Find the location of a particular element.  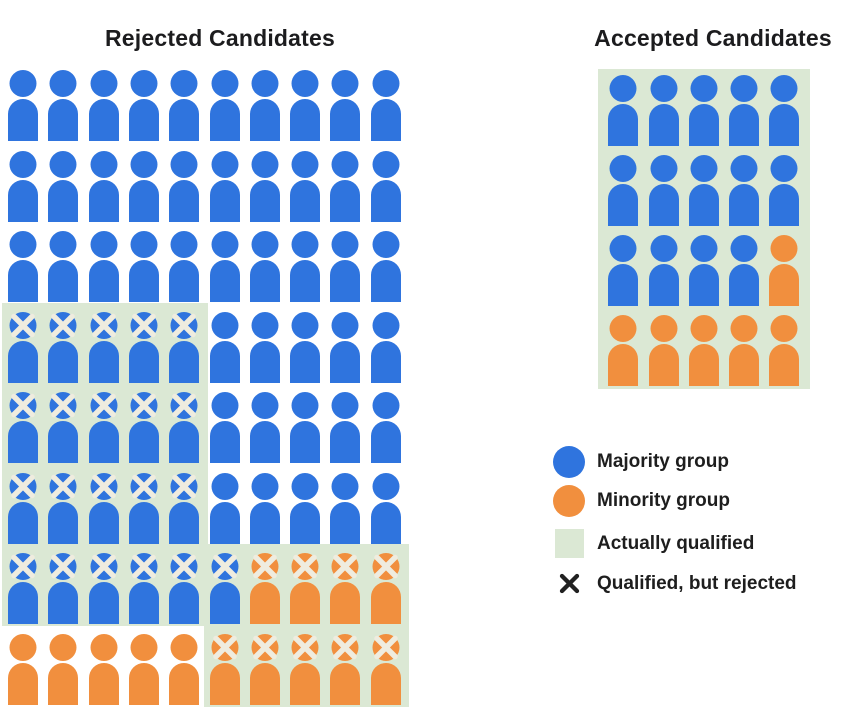

legend-label: Qualified, but rejected is located at coordinates (697, 583).